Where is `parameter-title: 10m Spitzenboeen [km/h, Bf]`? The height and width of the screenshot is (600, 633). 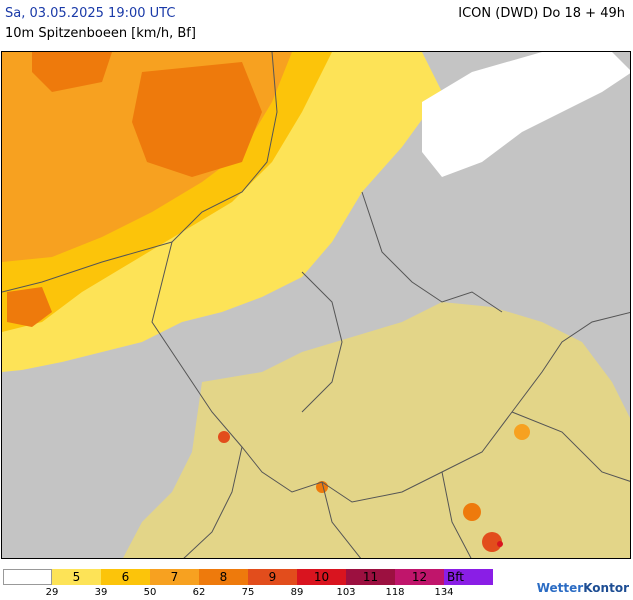
parameter-title: 10m Spitzenboeen [km/h, Bf] is located at coordinates (100, 33).